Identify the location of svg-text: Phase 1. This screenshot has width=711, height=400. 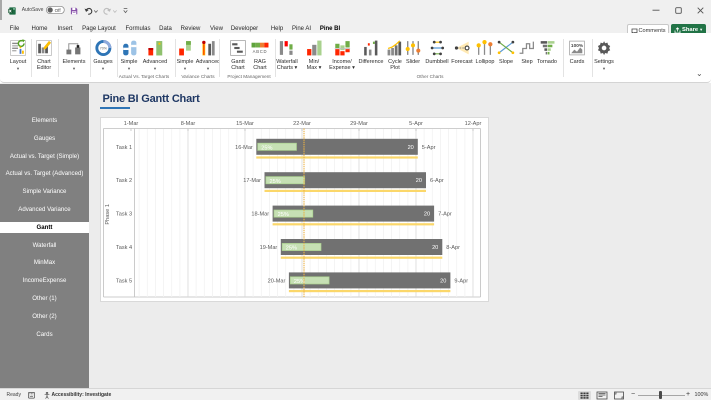
(108, 214).